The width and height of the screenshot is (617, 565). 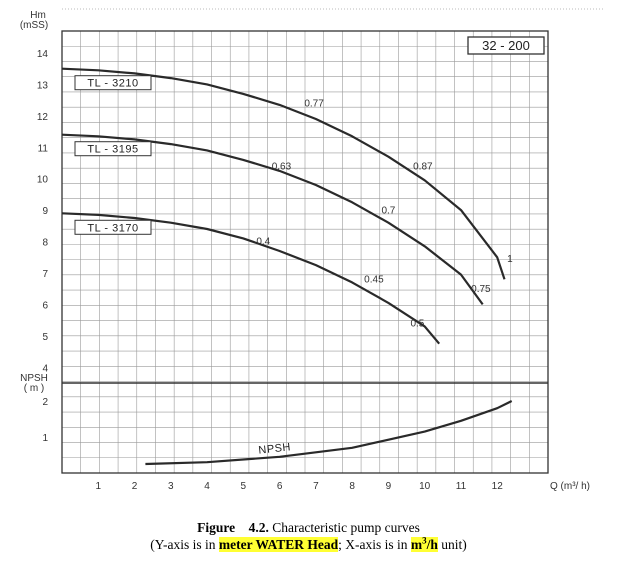 I want to click on model-label: 32 - 200, so click(x=506, y=45).